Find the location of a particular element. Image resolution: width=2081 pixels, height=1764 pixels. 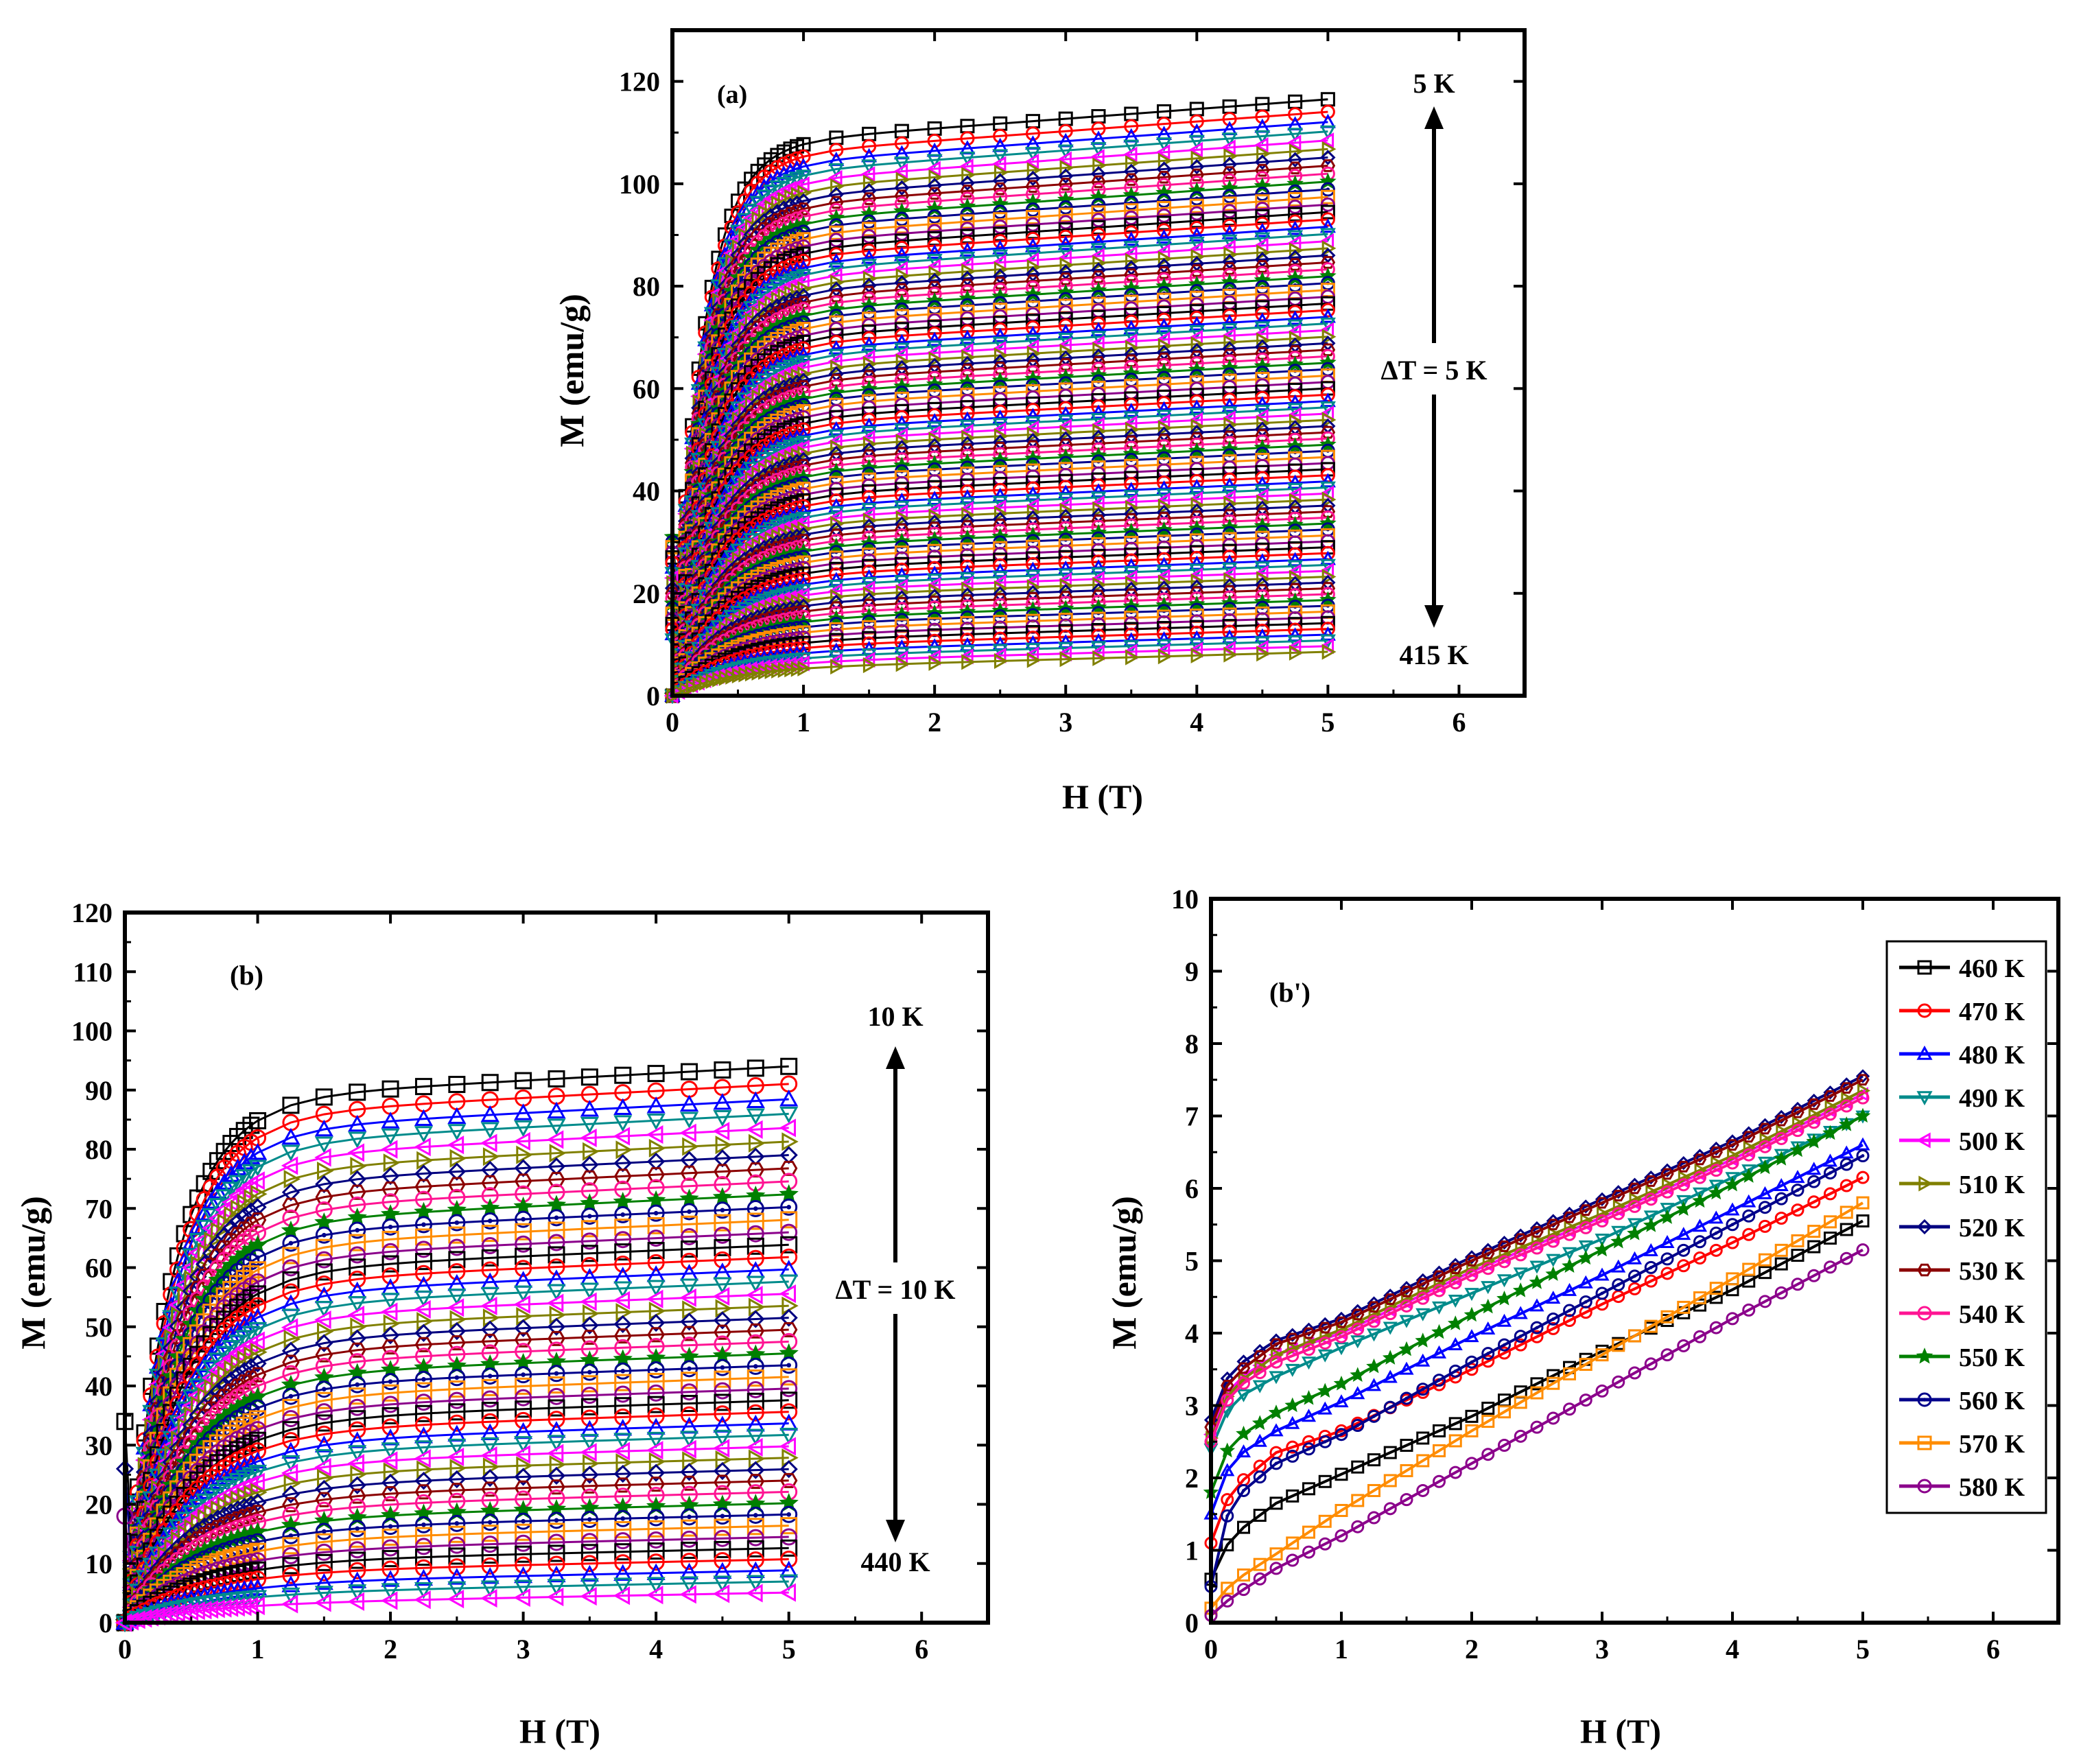

panel-a-ytick-label: 120 is located at coordinates (639, 82).